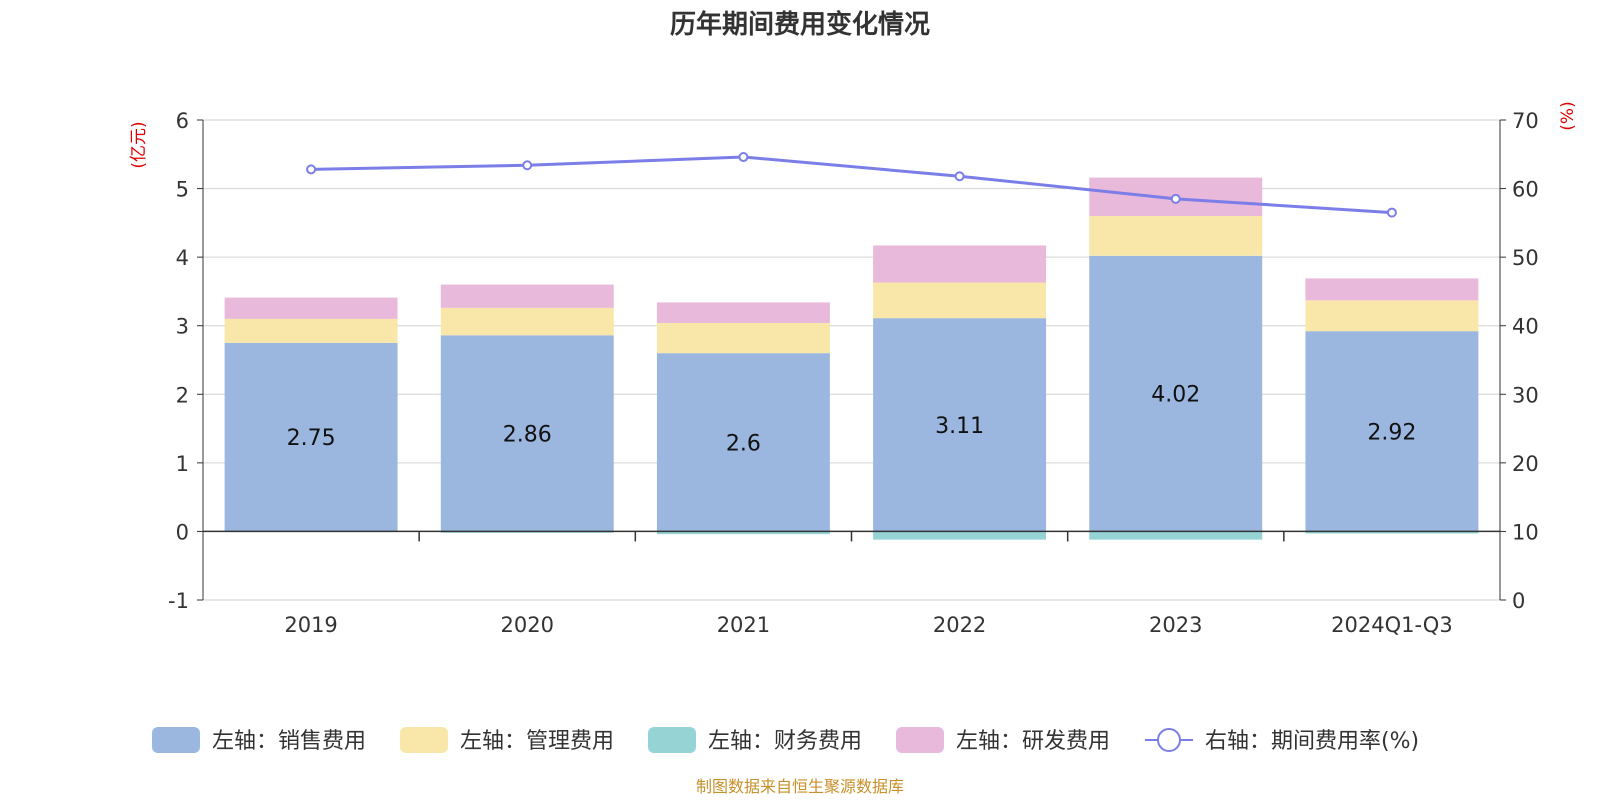 This screenshot has height=800, width=1600. I want to click on bar-管理费用-2020, so click(527, 321).